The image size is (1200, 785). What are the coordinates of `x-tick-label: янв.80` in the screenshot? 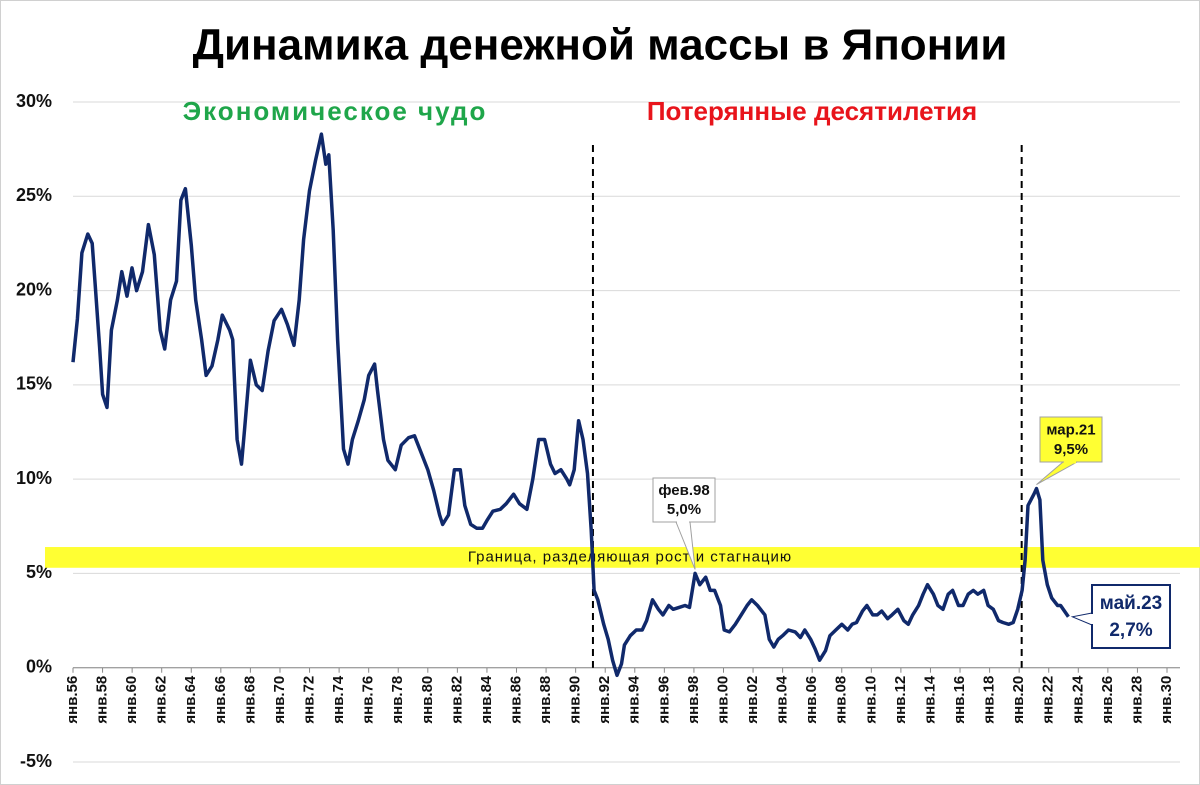 It's located at (427, 700).